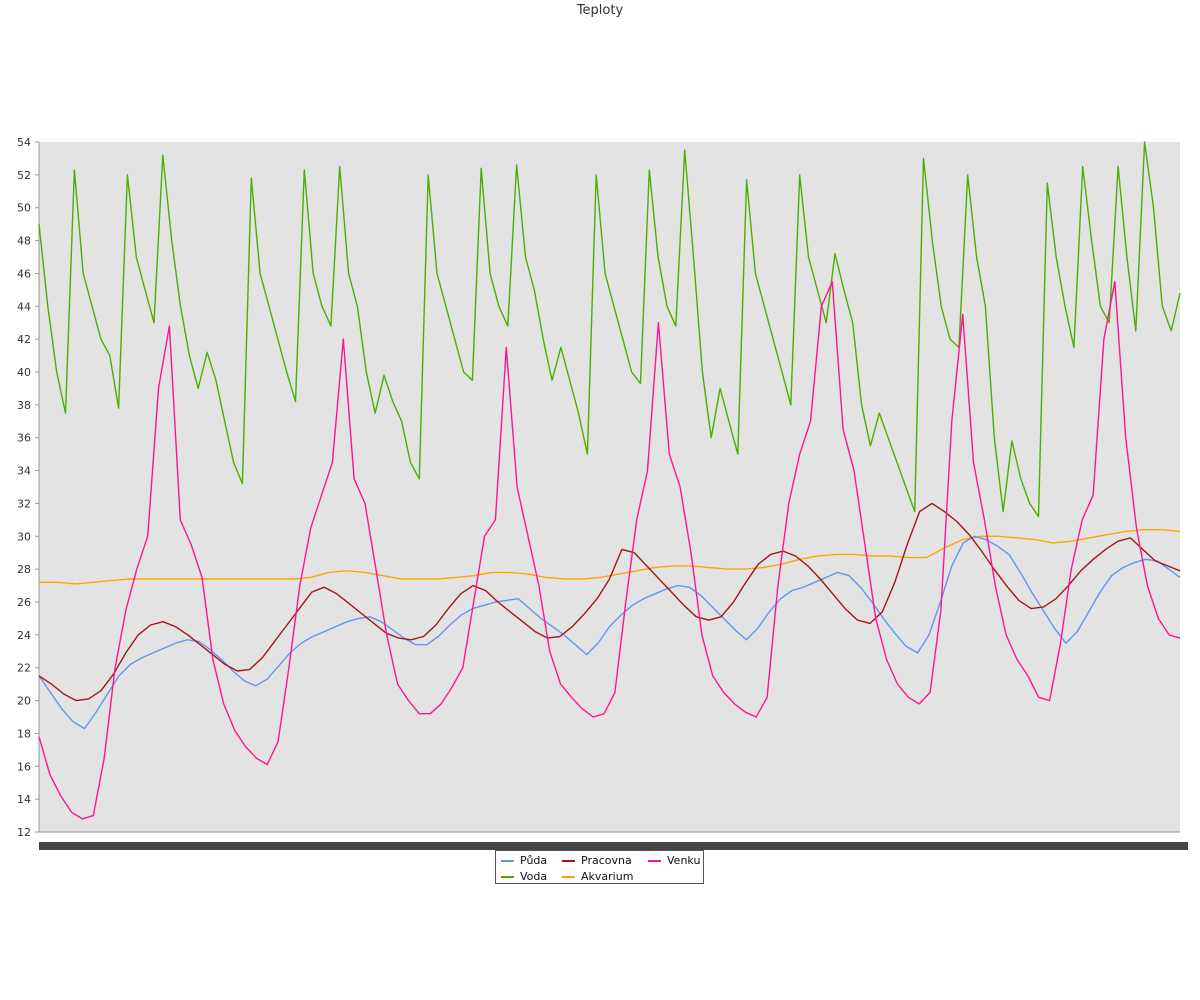 The width and height of the screenshot is (1200, 1000). Describe the element at coordinates (24, 635) in the screenshot. I see `y-tick-label: 24` at that location.